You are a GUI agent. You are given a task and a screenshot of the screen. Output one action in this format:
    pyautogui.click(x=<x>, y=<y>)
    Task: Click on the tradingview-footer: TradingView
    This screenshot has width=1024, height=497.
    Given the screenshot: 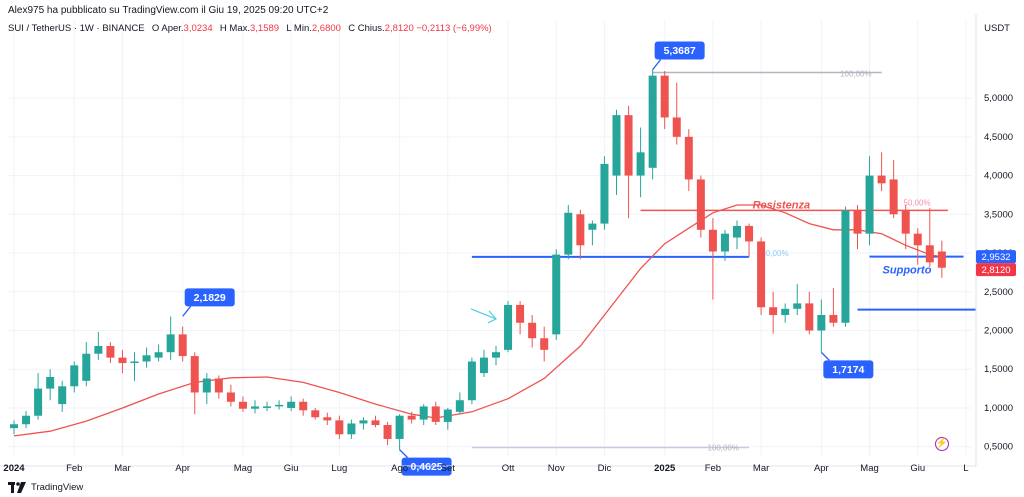 What is the action you would take?
    pyautogui.click(x=45, y=487)
    